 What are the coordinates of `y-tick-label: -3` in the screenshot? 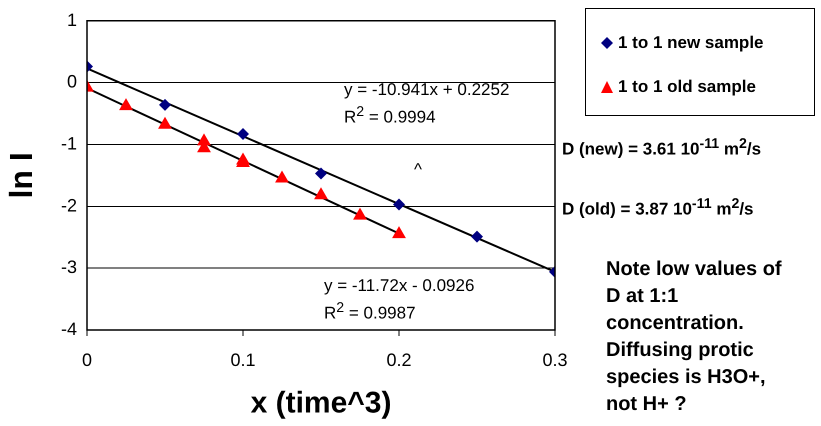 It's located at (68, 267).